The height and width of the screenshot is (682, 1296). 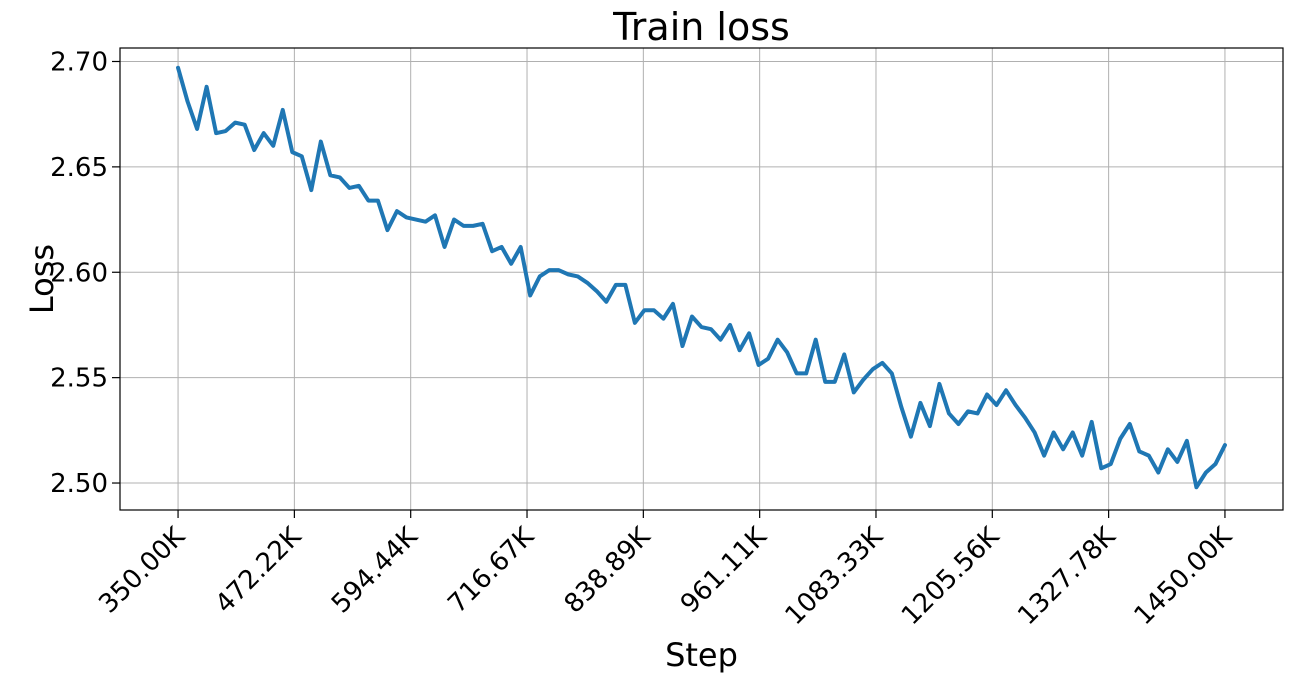 What do you see at coordinates (79, 62) in the screenshot?
I see `y-tick-label: 2.70` at bounding box center [79, 62].